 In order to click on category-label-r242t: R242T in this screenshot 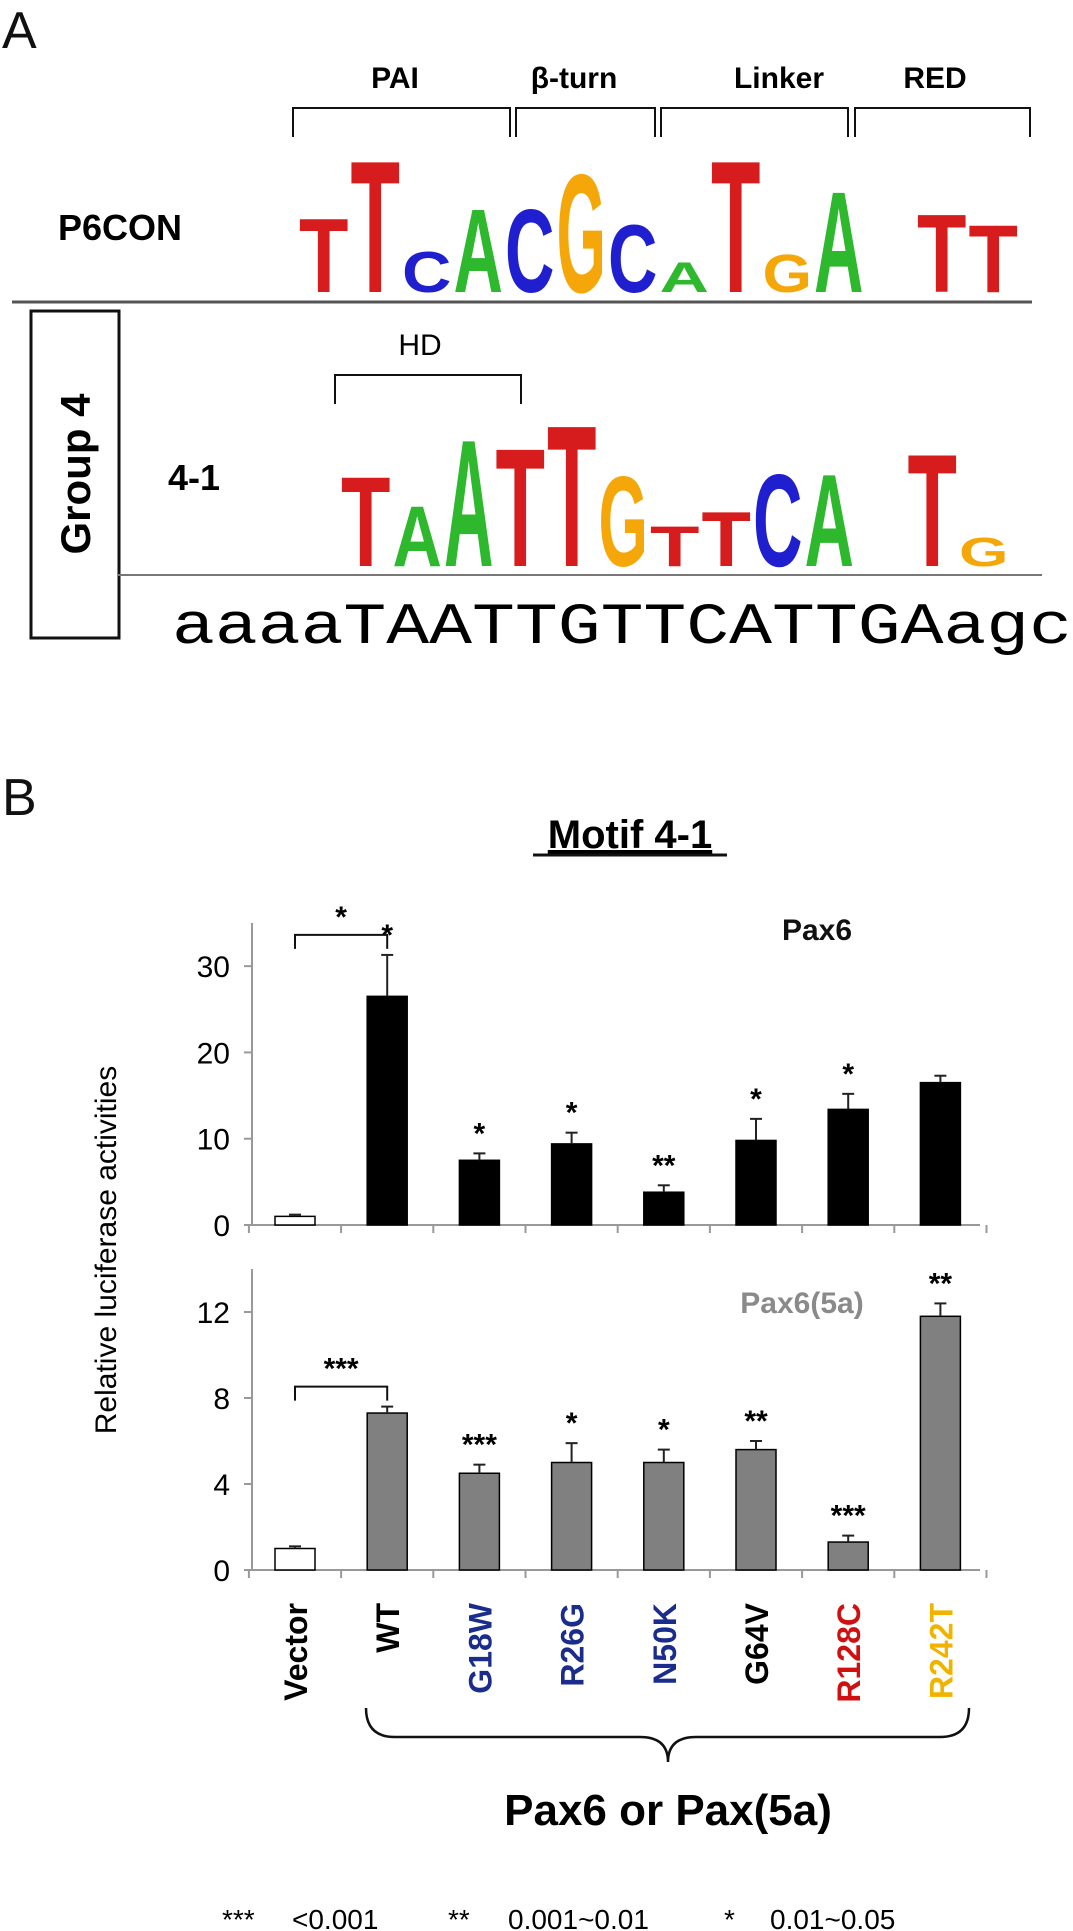, I will do `click(941, 1651)`.